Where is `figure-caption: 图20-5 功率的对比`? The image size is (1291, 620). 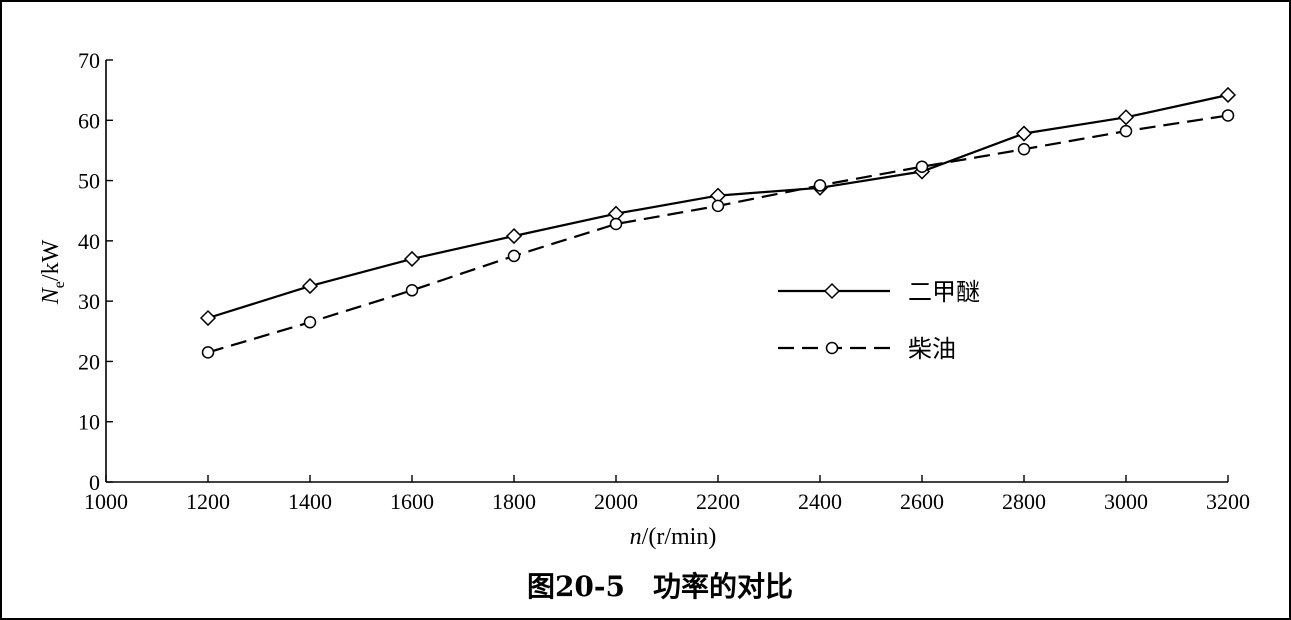
figure-caption: 图20-5 功率的对比 is located at coordinates (660, 586).